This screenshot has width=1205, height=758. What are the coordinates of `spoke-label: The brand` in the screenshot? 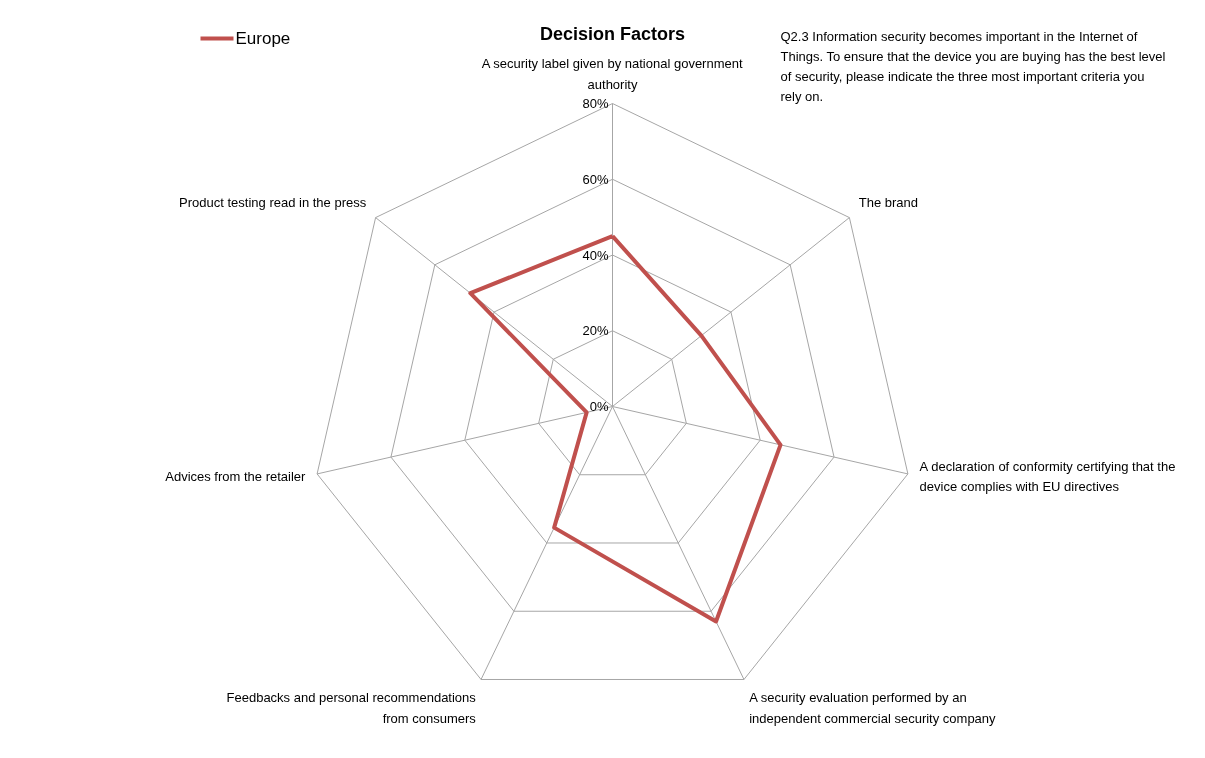 It's located at (888, 203).